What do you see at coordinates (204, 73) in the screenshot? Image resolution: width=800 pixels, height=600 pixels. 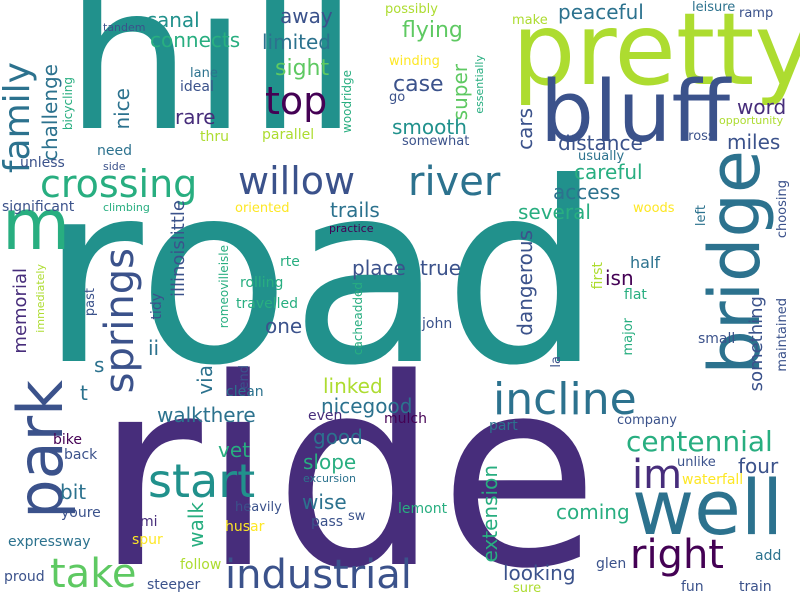 I see `word-lane: lane` at bounding box center [204, 73].